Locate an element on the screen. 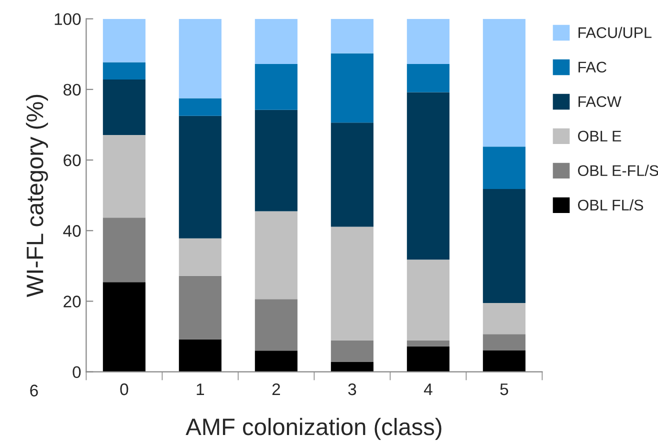 The image size is (658, 448). x-tick-label: 4 is located at coordinates (428, 390).